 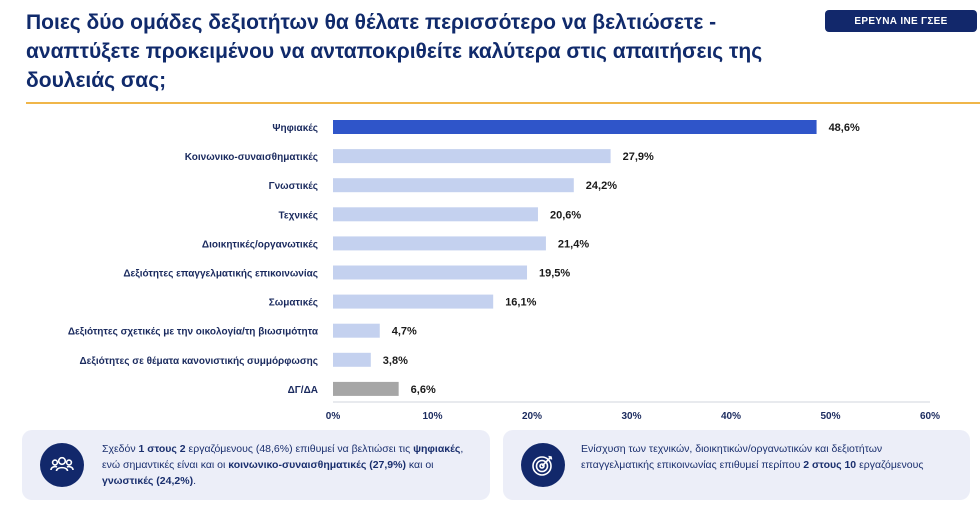 I want to click on x-tick-label: 20%, so click(x=532, y=416).